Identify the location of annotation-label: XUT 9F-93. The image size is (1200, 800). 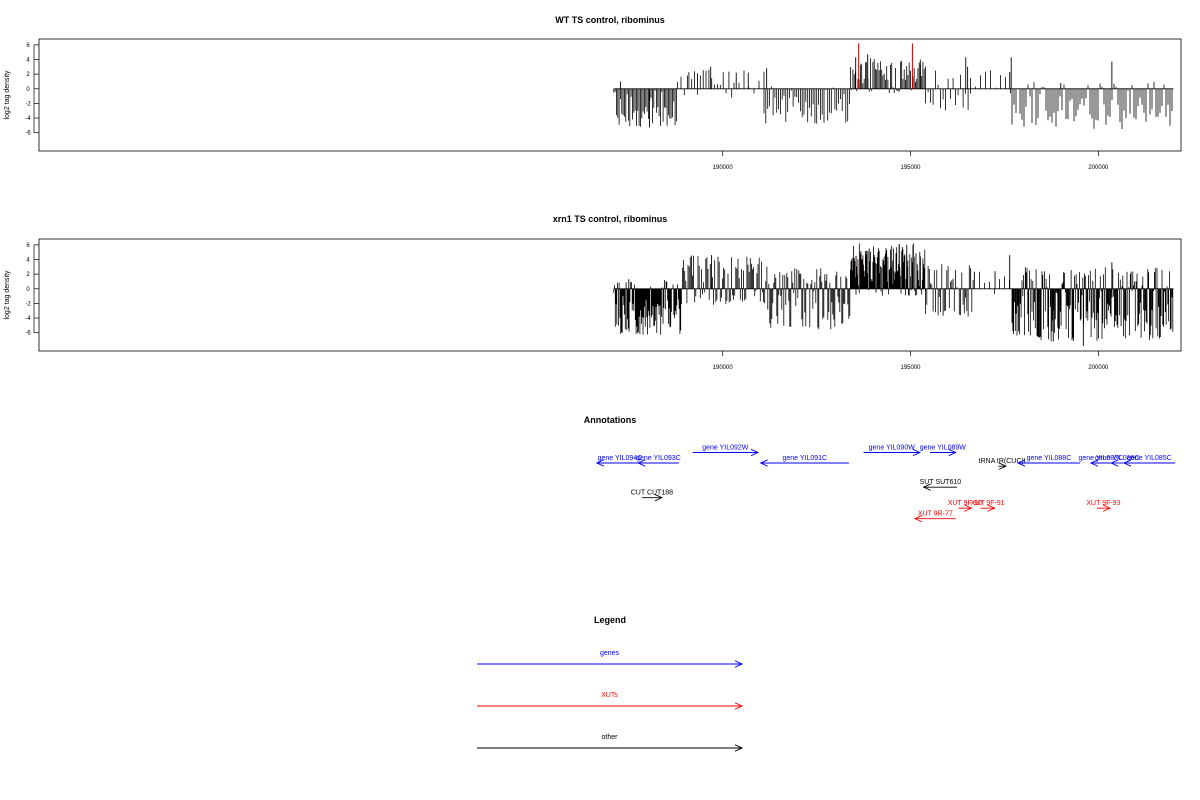
(1103, 503).